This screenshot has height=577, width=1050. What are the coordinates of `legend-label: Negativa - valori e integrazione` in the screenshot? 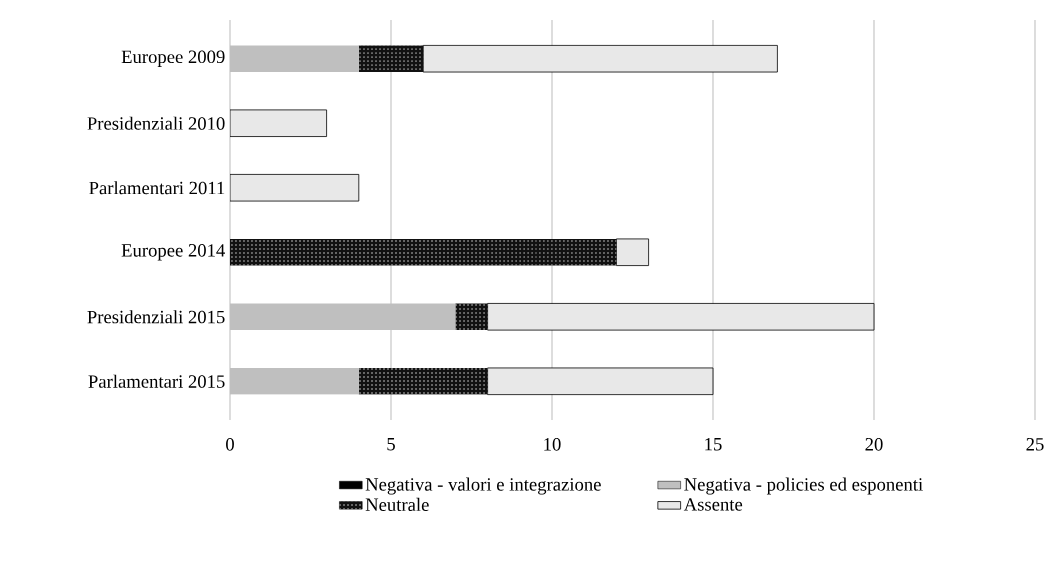 It's located at (483, 486).